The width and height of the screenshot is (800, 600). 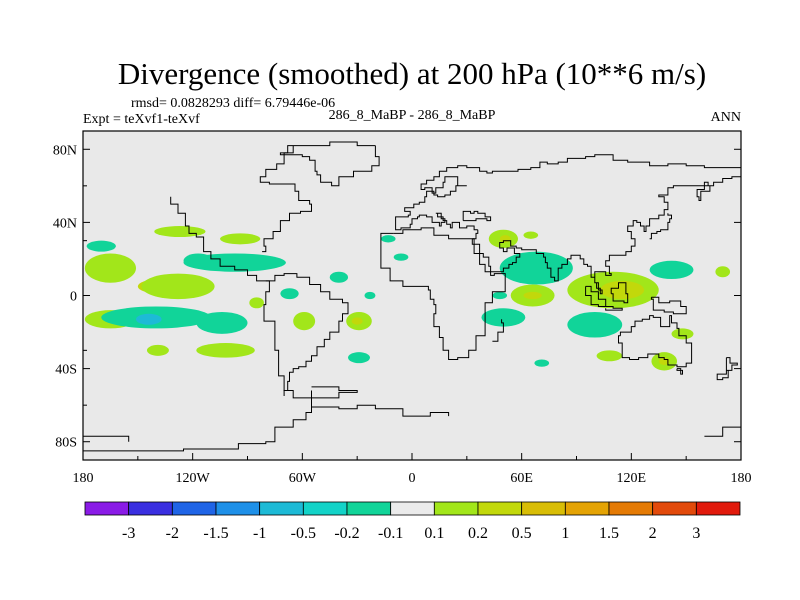 What do you see at coordinates (128, 533) in the screenshot?
I see `colorbar-label-0: -3` at bounding box center [128, 533].